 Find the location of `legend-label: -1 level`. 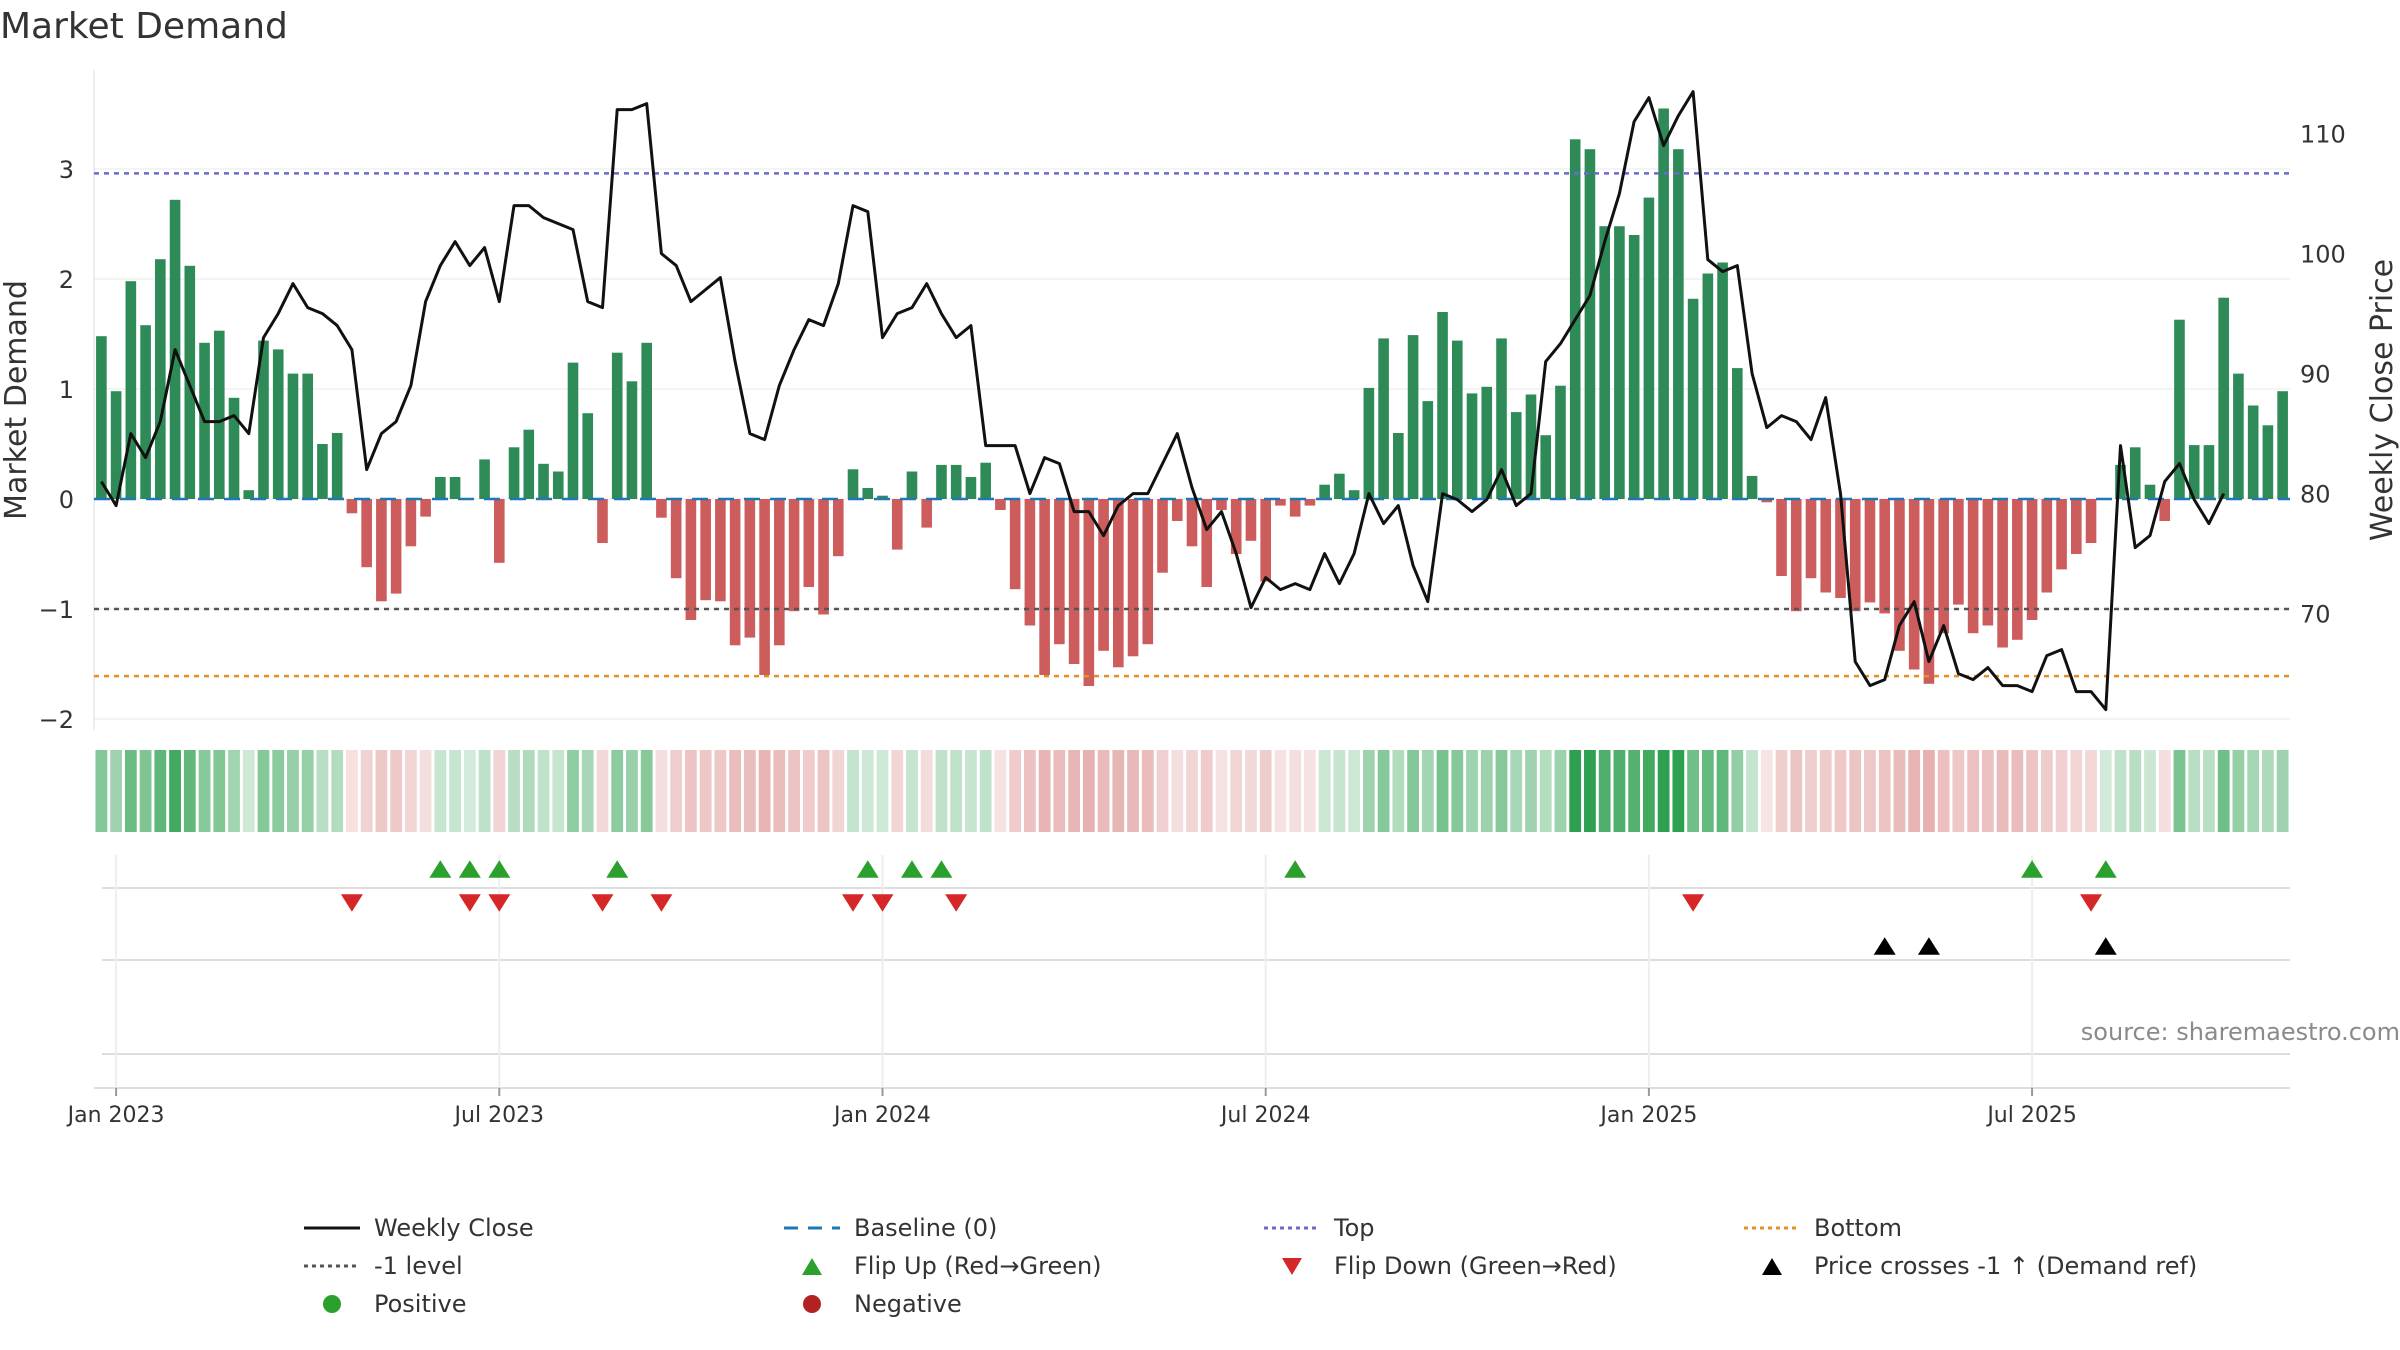

legend-label: -1 level is located at coordinates (418, 1266).